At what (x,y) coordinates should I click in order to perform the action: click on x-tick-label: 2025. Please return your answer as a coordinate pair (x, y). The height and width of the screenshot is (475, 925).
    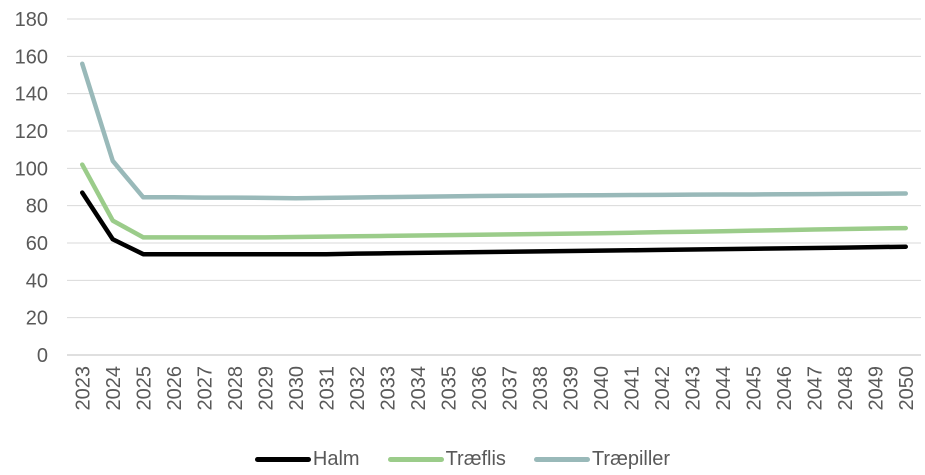
    Looking at the image, I should click on (144, 388).